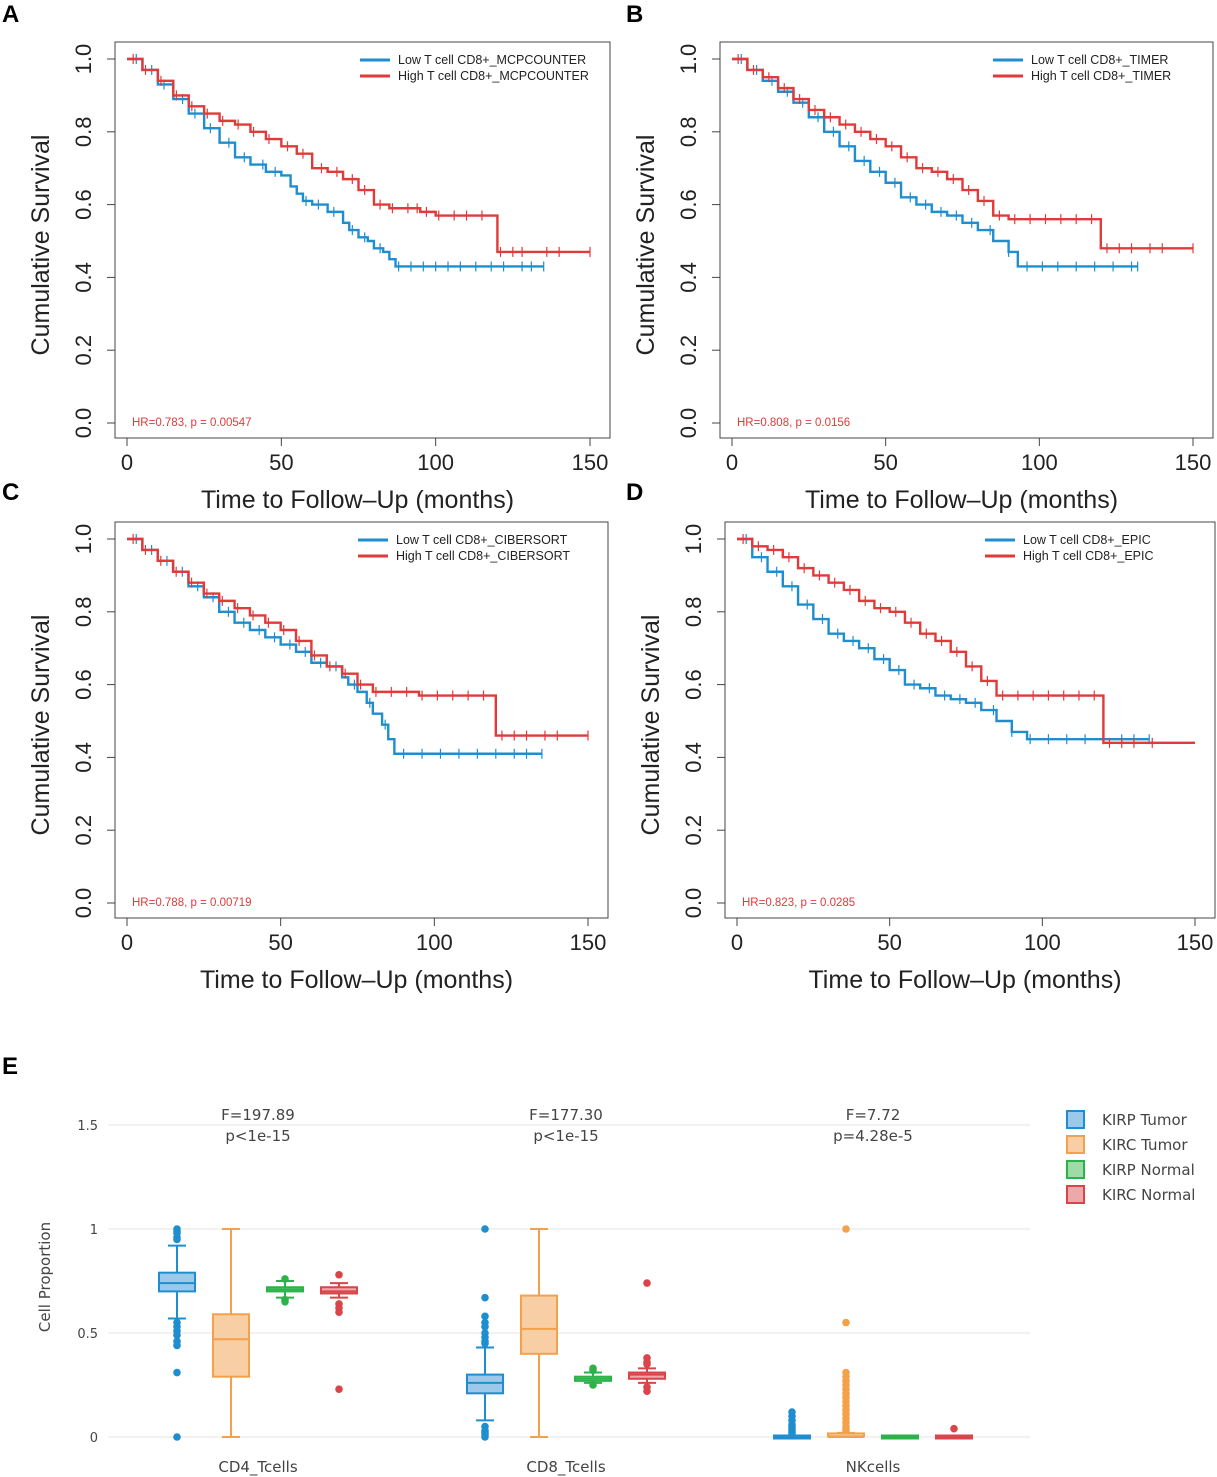 This screenshot has height=1477, width=1217. Describe the element at coordinates (1148, 1170) in the screenshot. I see `legend-label: KIRP Normal` at that location.